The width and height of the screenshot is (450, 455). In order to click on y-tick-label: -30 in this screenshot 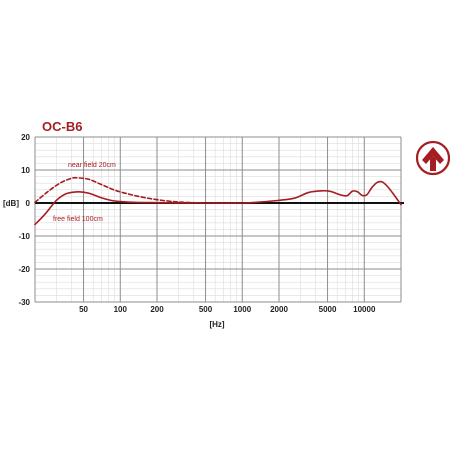, I will do `click(24, 302)`.